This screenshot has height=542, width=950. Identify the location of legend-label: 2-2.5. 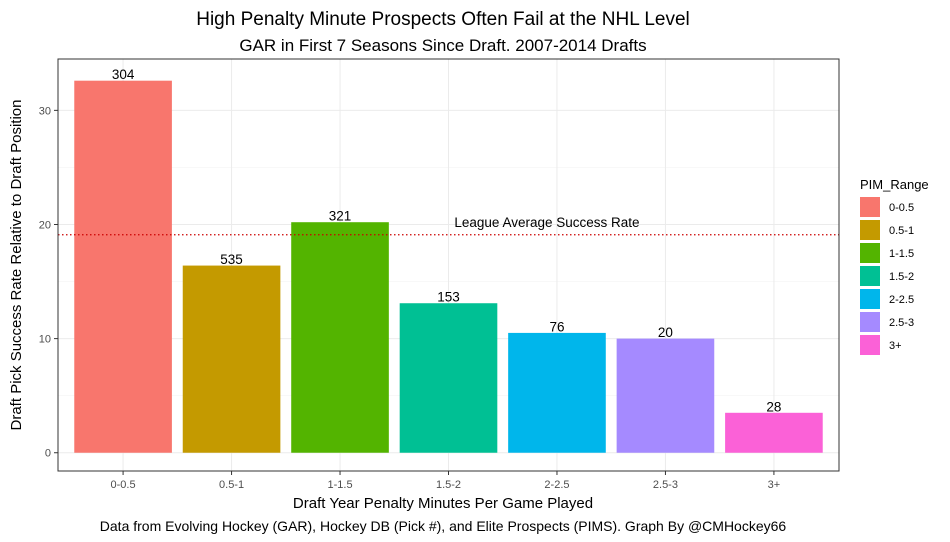
(901, 300).